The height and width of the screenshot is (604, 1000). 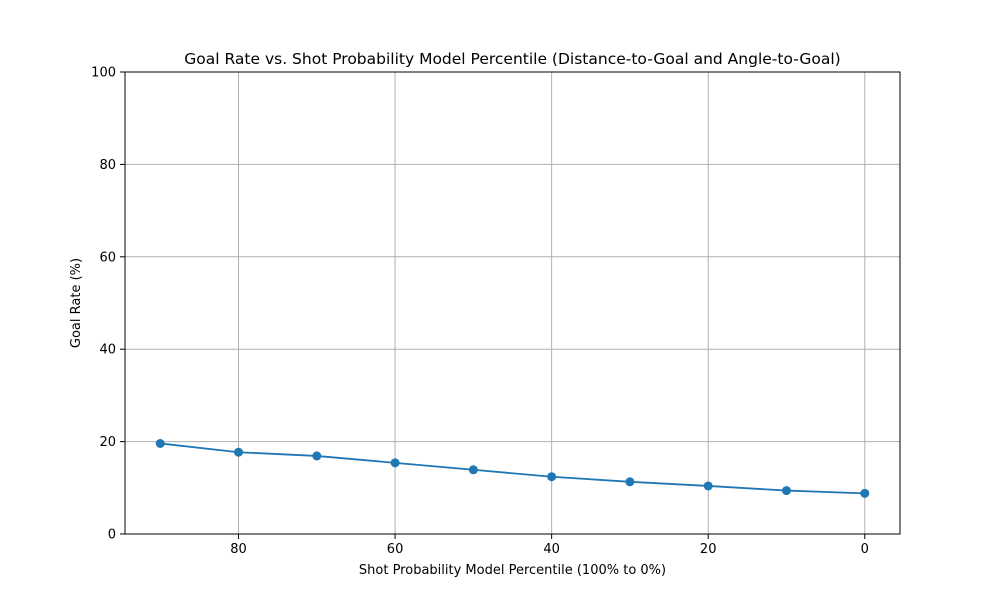 I want to click on y-axis: 0 20 40 60 80 100, so click(x=108, y=304).